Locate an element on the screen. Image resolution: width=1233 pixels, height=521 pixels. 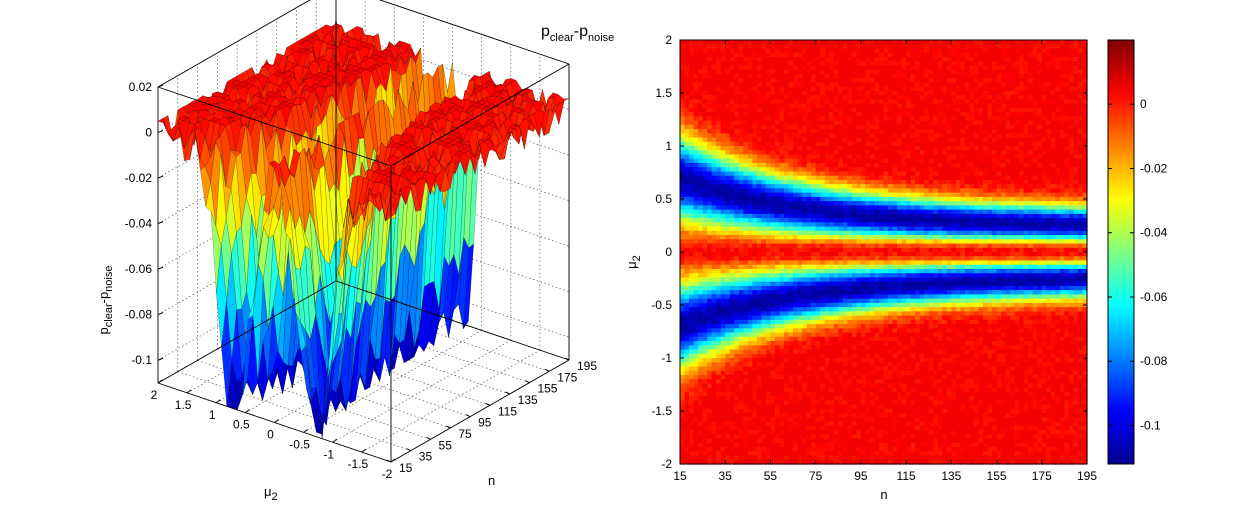
surface-y-tick-label: 95 is located at coordinates (485, 423).